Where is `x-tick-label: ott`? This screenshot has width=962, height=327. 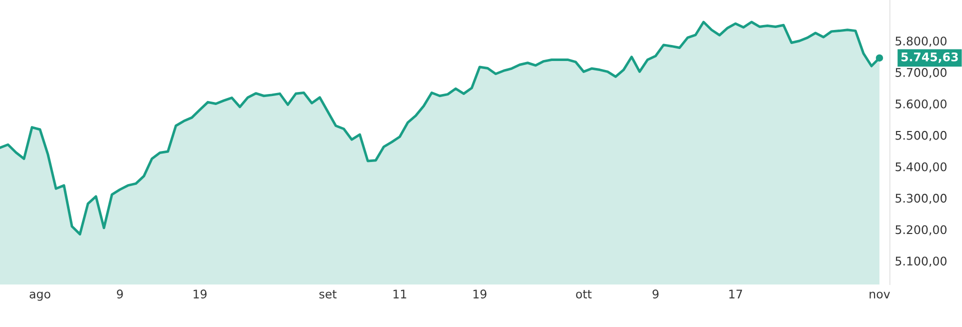 x-tick-label: ott is located at coordinates (584, 294).